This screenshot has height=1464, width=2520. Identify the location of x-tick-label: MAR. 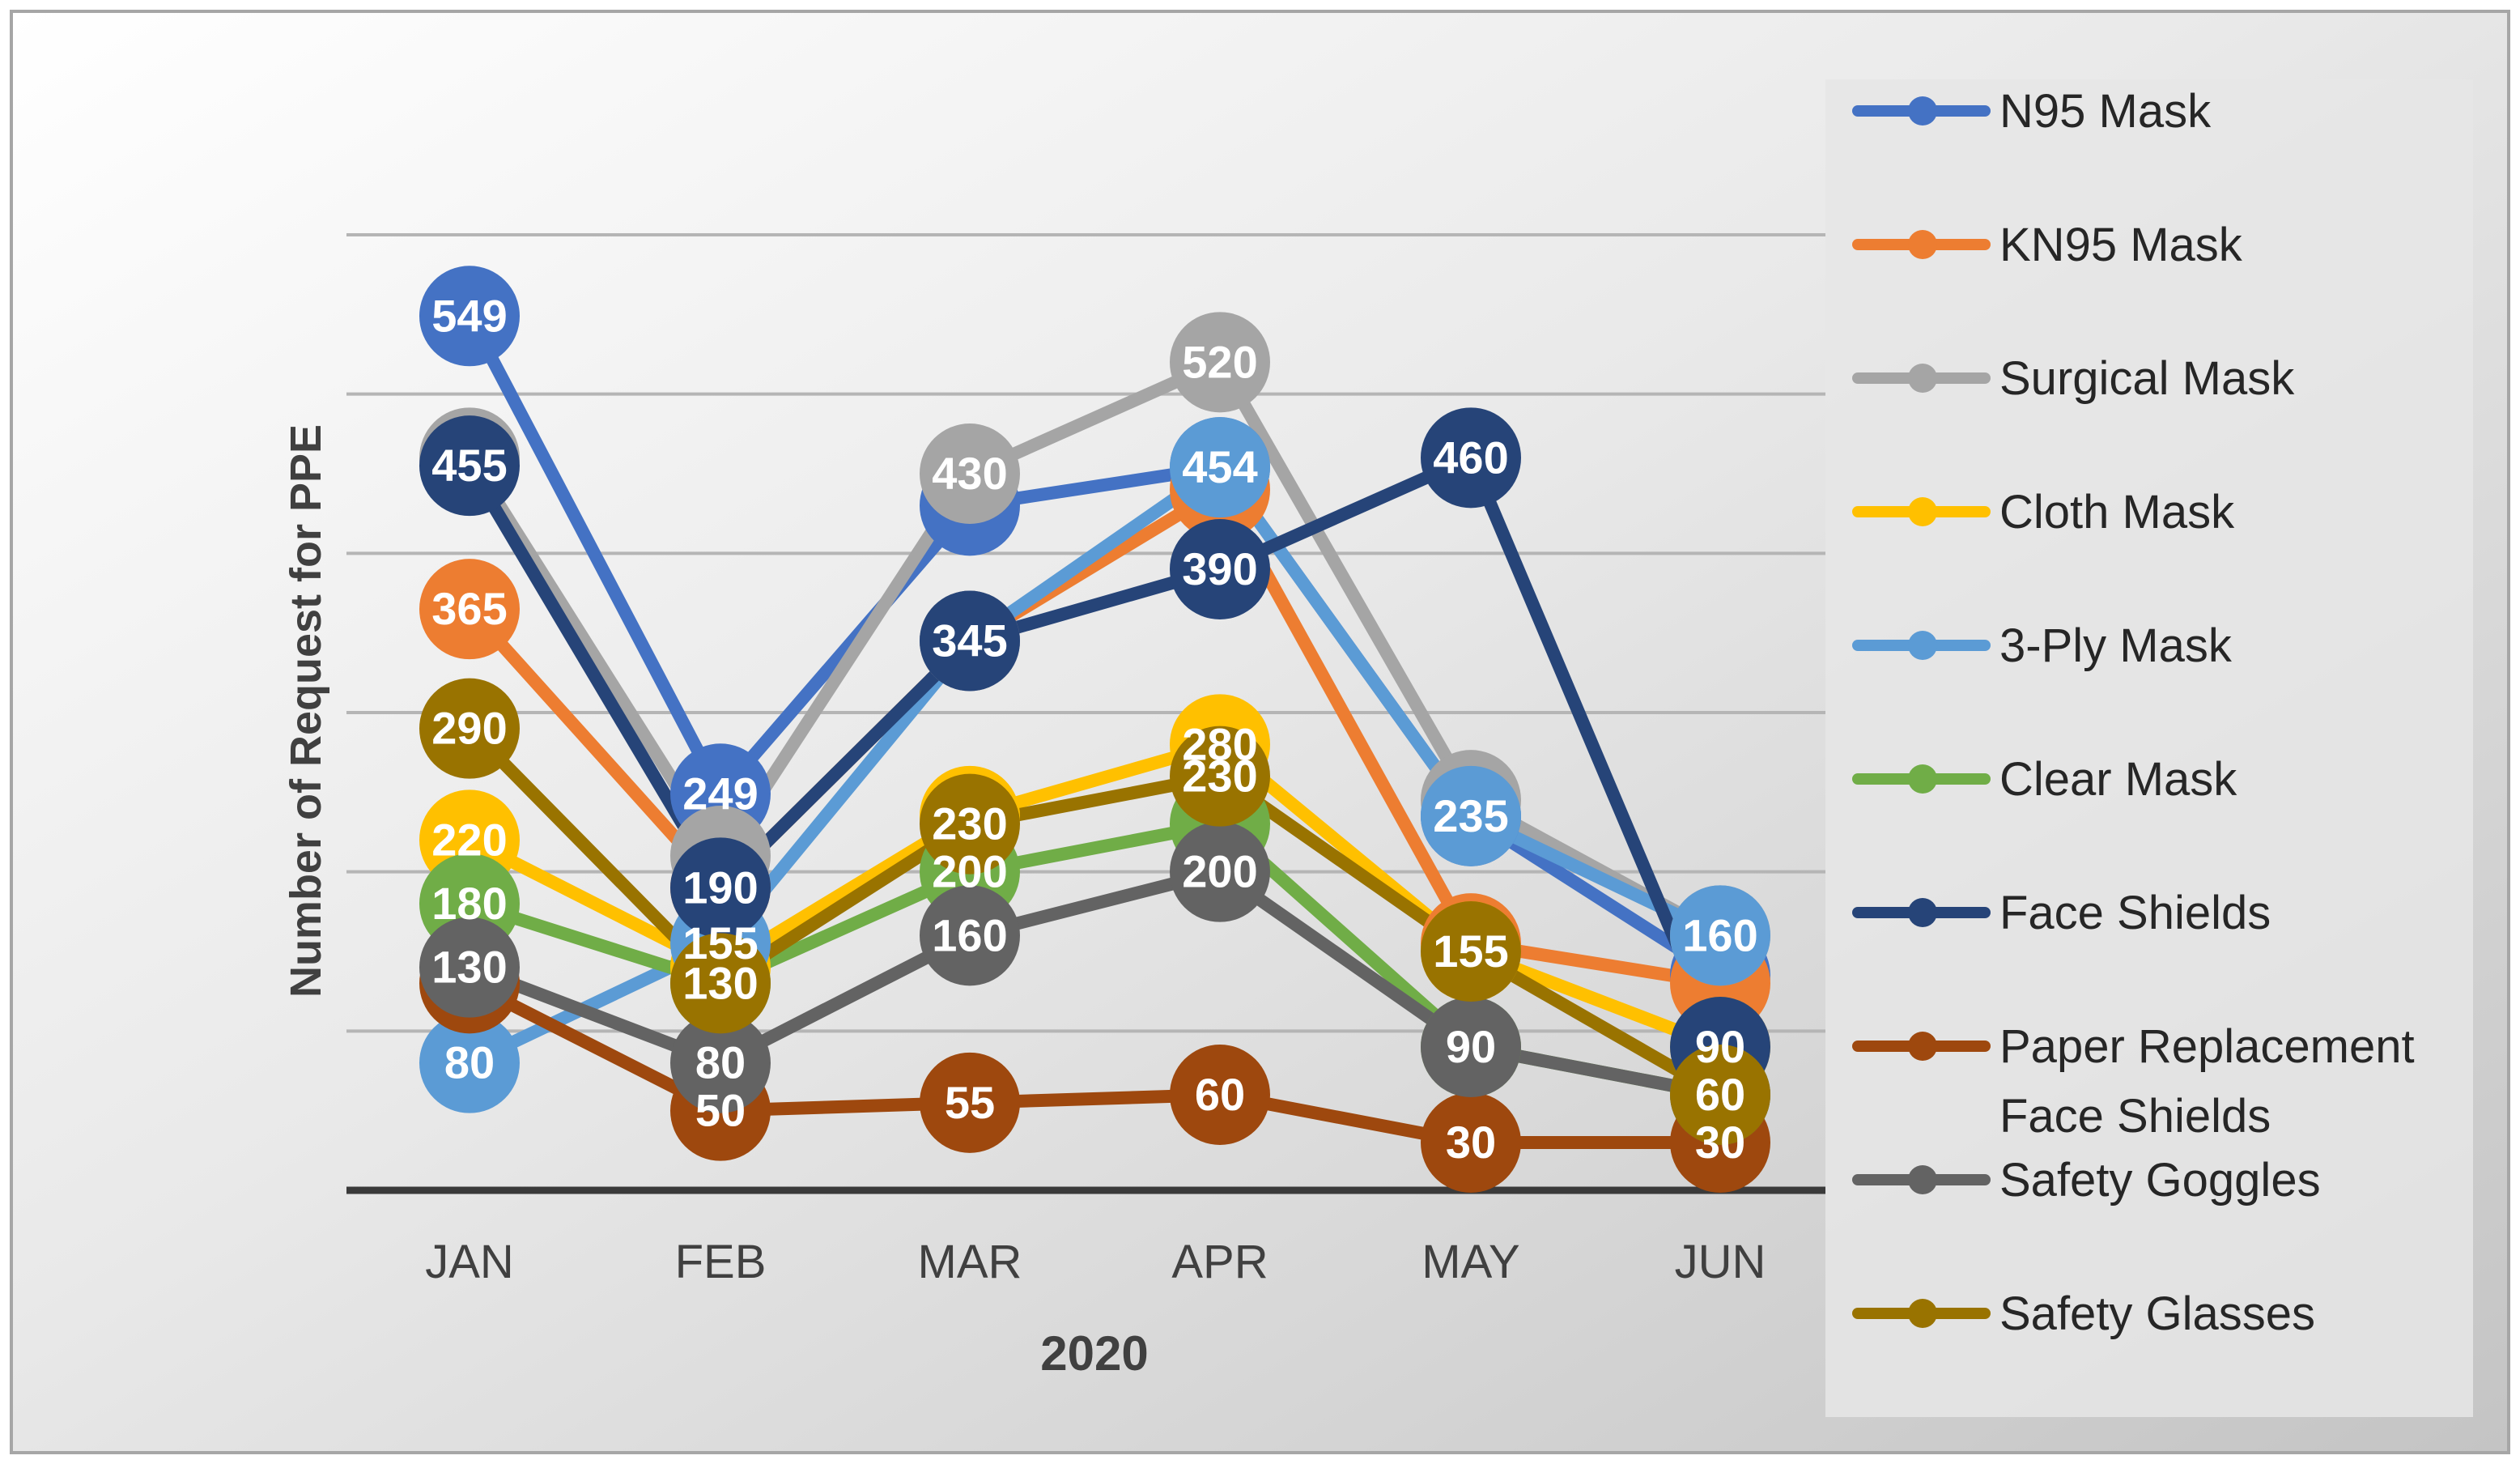
(970, 1262).